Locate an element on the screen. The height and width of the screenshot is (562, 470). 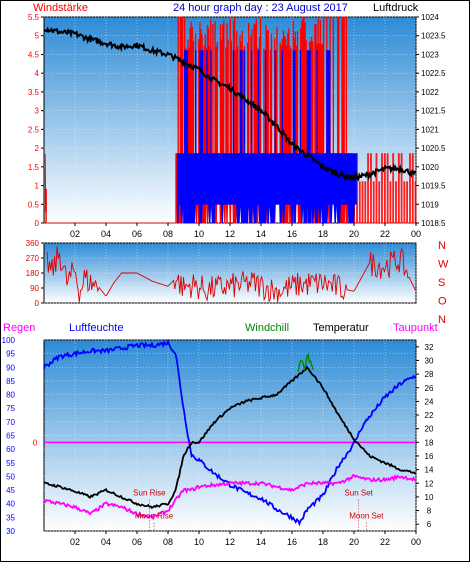
hour-tick-label: 04 is located at coordinates (106, 234).